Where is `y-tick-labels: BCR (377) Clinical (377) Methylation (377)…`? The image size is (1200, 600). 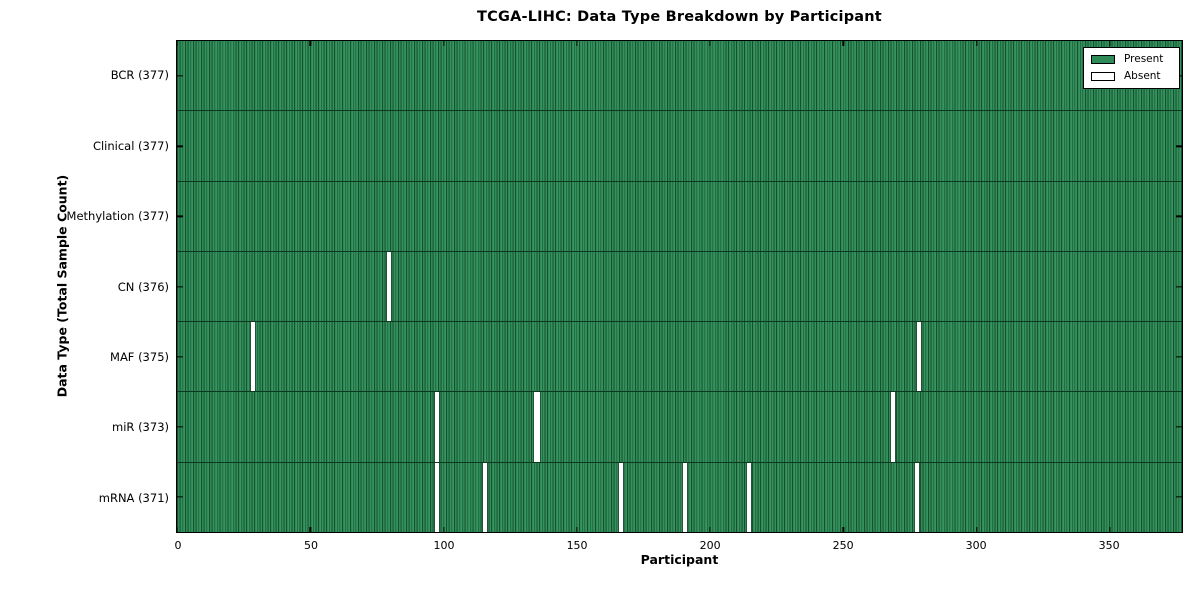 y-tick-labels: BCR (377) Clinical (377) Methylation (377)… is located at coordinates (88, 286).